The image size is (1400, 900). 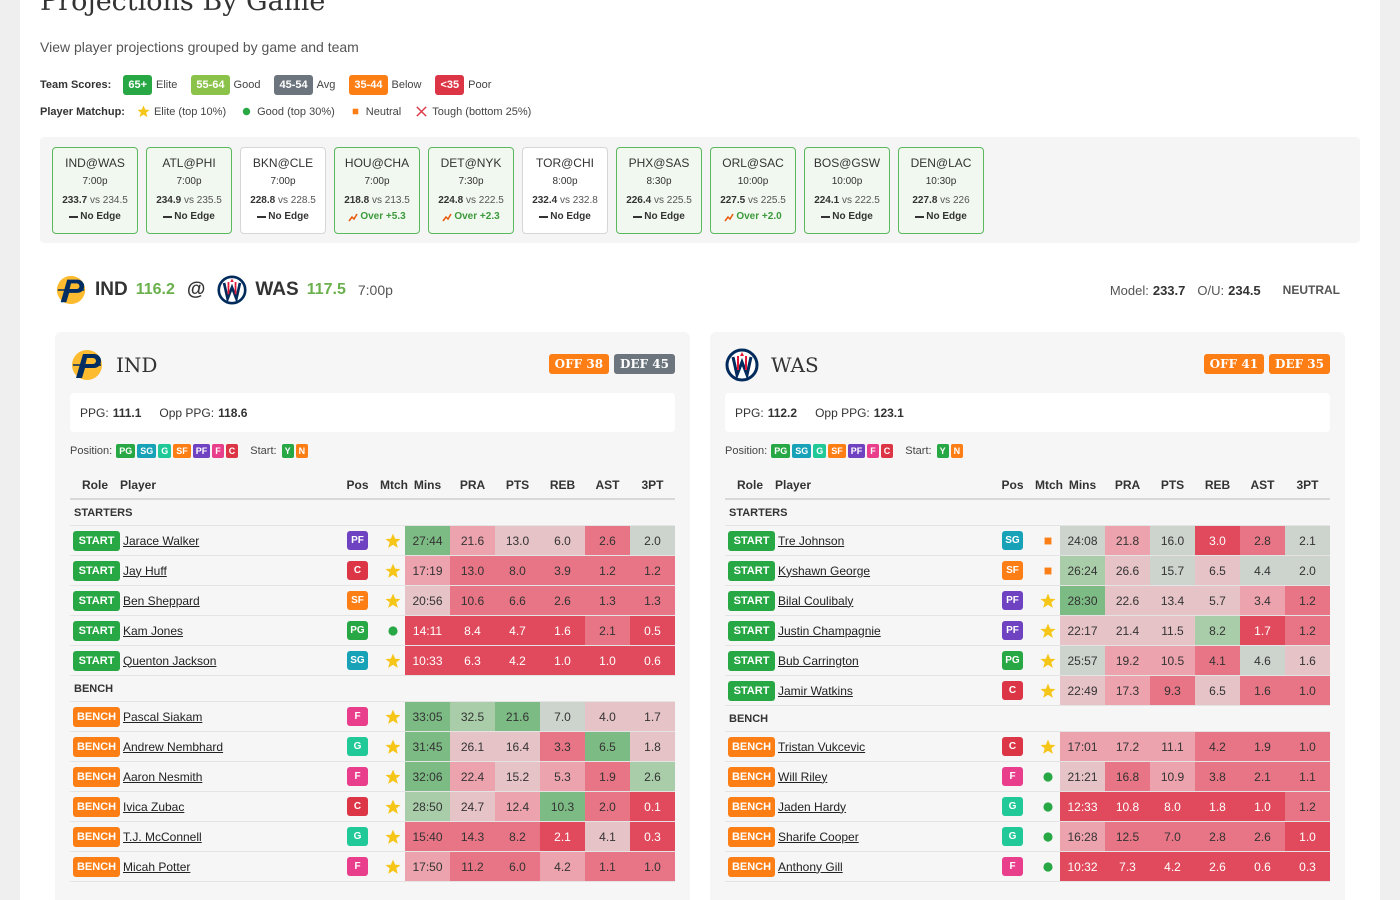 What do you see at coordinates (157, 866) in the screenshot?
I see `player-name: Micah Potter` at bounding box center [157, 866].